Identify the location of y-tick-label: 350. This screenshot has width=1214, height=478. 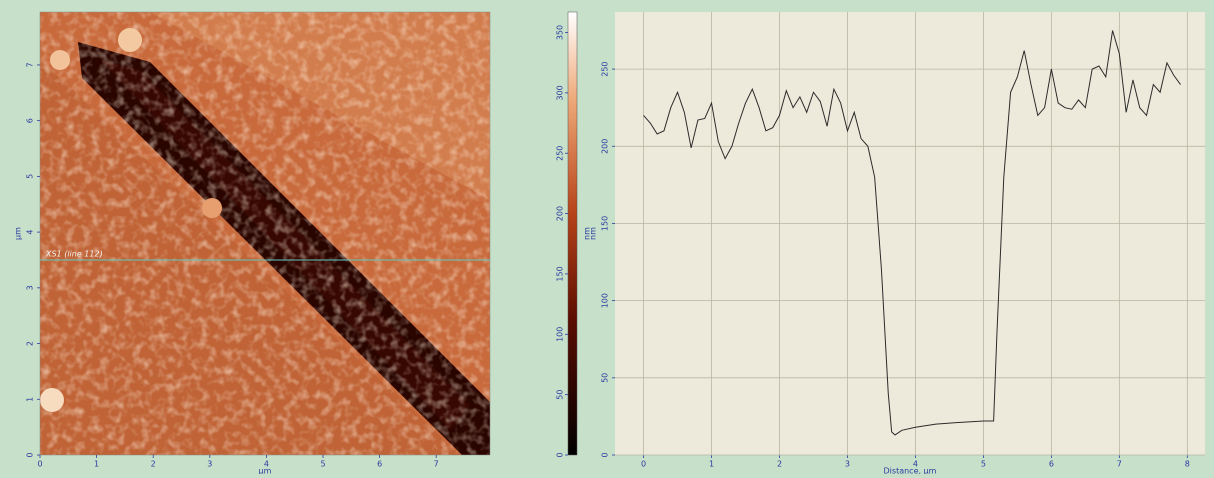
(560, 32).